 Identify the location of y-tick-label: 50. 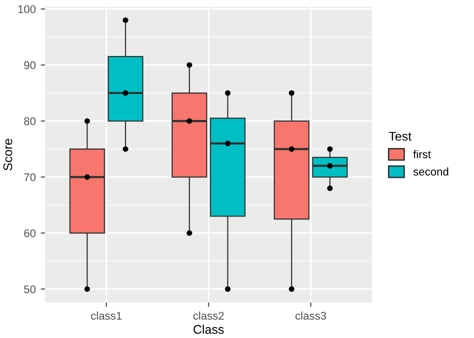
(30, 289).